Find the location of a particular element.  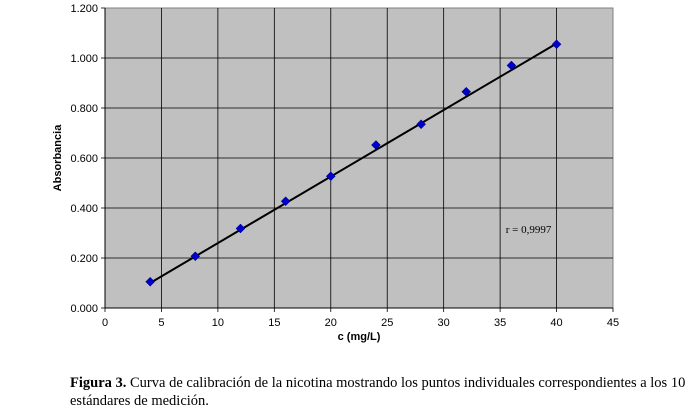

y-tick-label: 1.200 is located at coordinates (84, 9).